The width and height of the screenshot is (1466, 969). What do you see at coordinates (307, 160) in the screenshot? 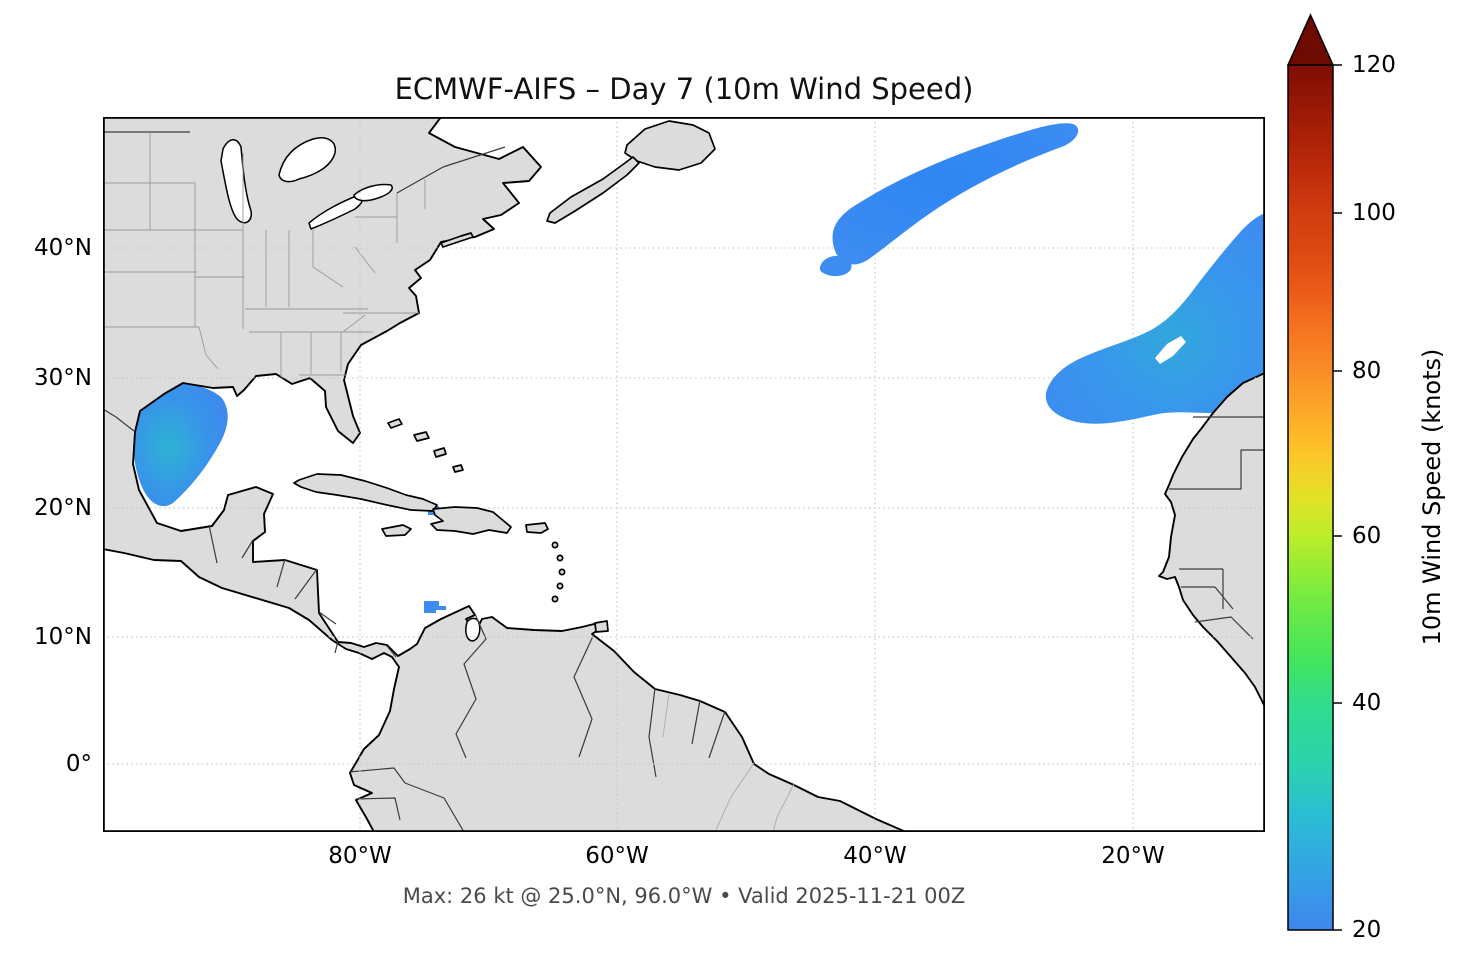
I see `lake-huron` at bounding box center [307, 160].